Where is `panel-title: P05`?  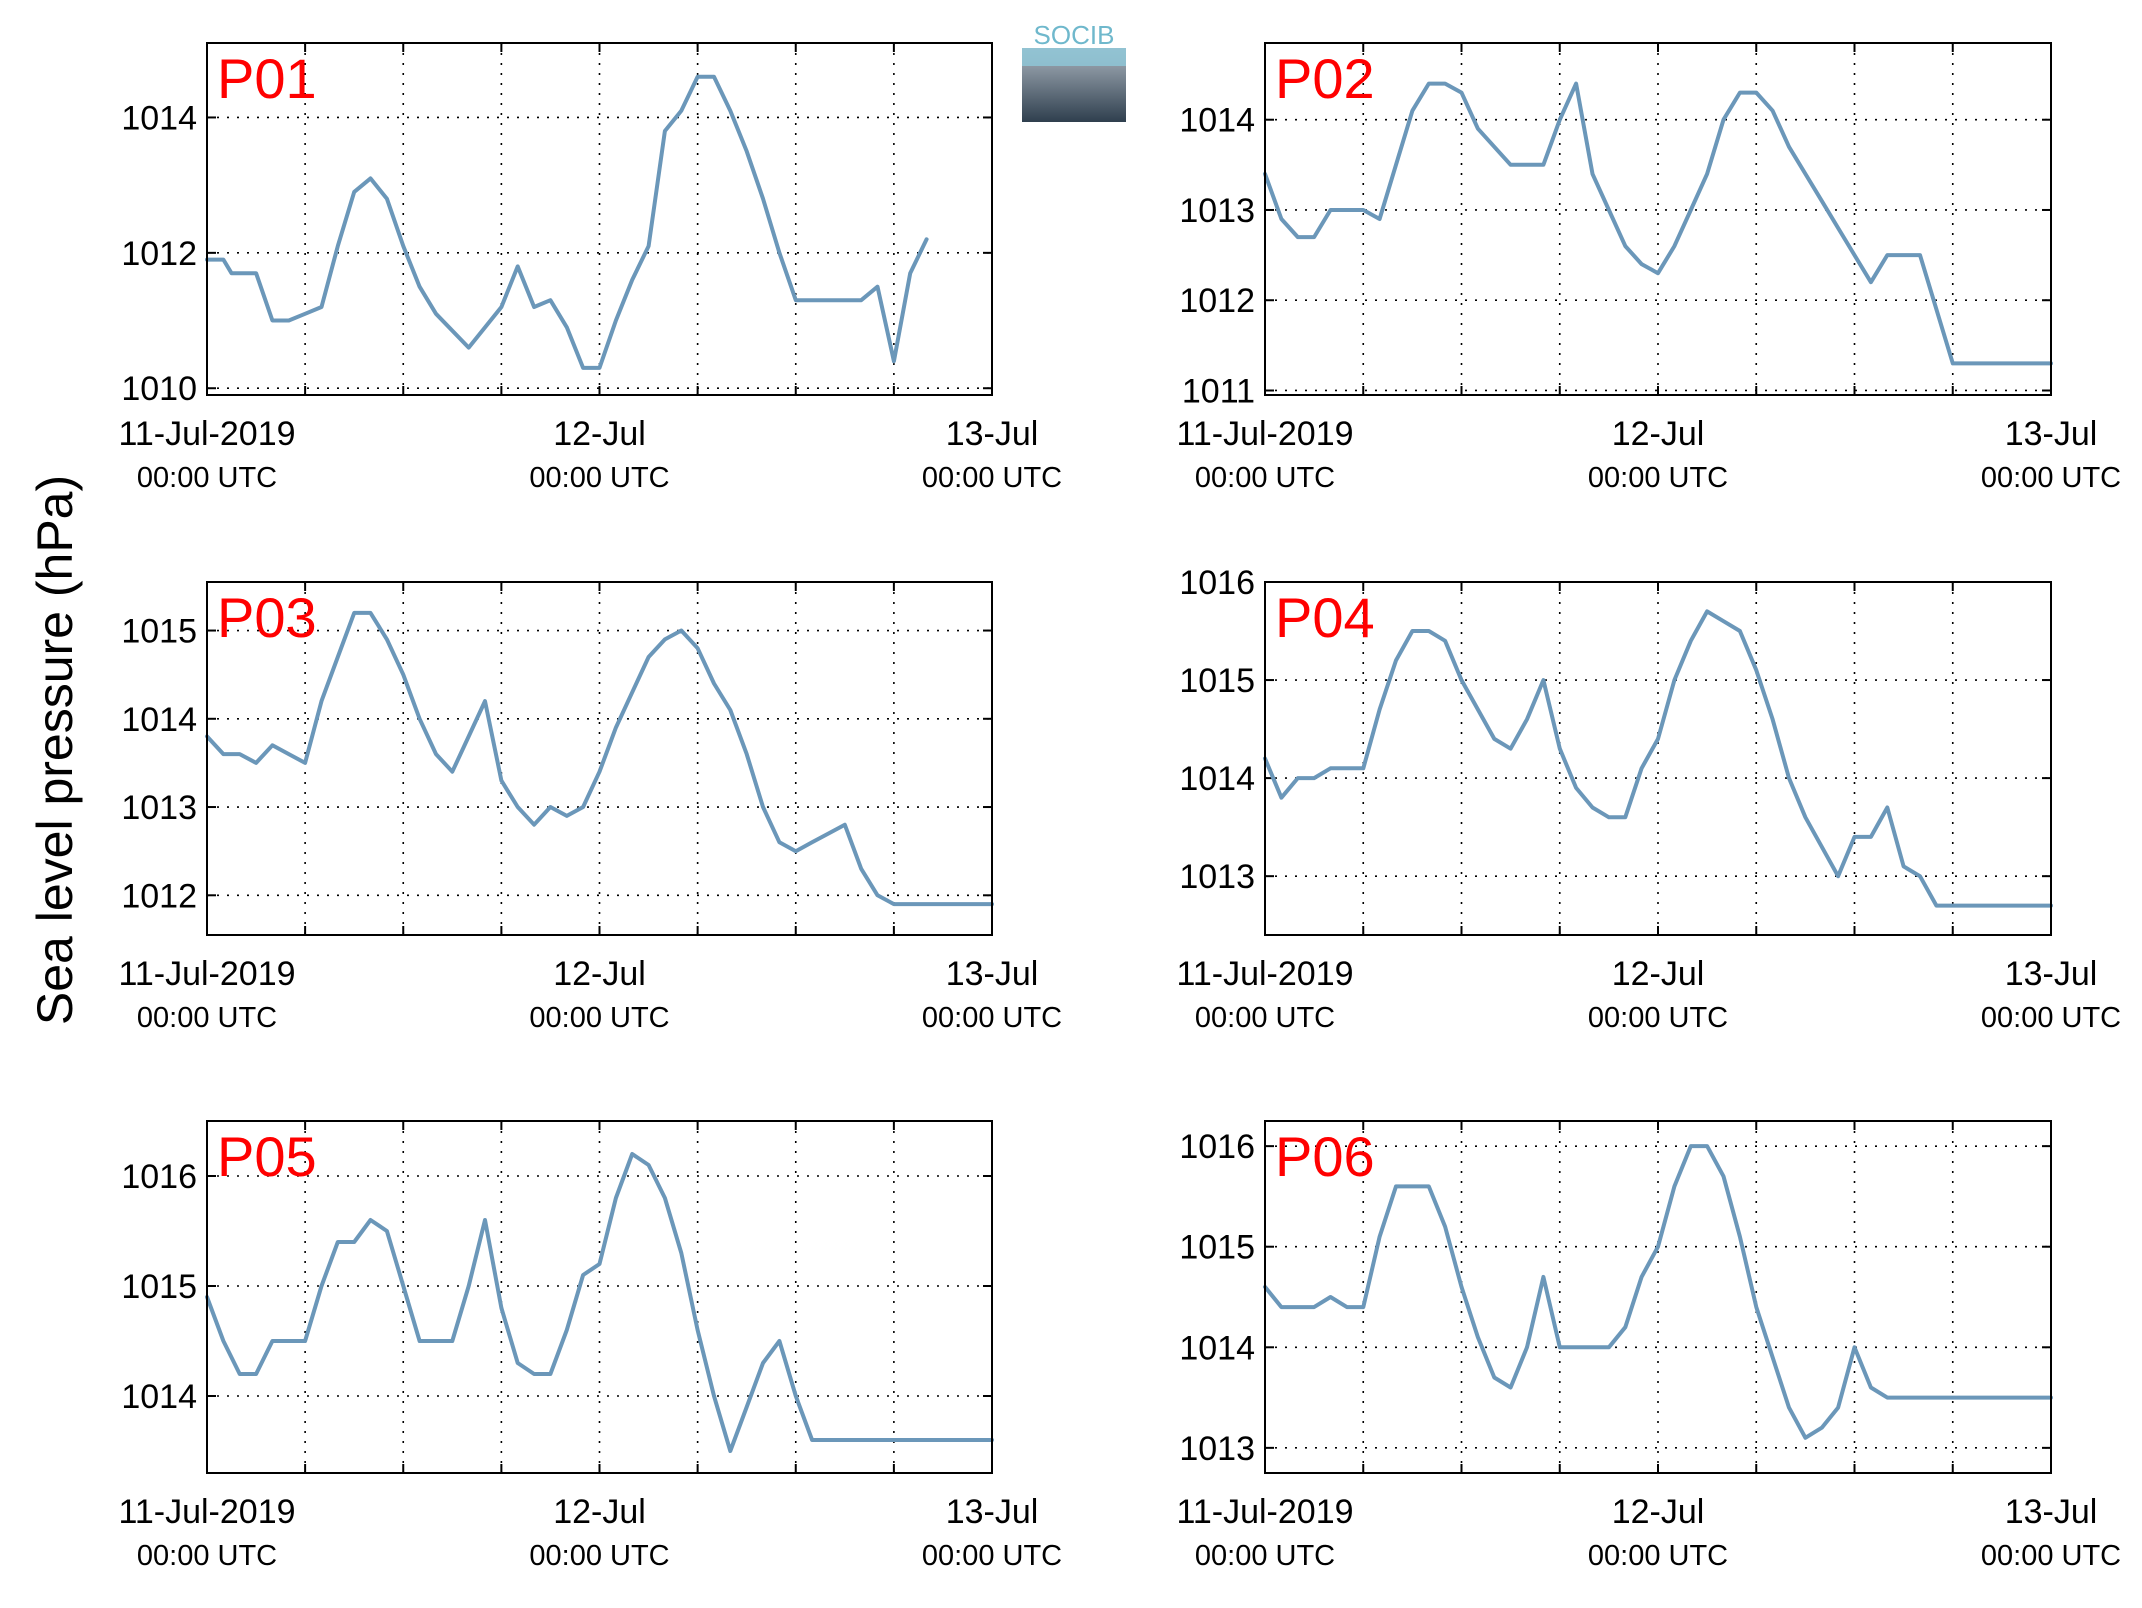 panel-title: P05 is located at coordinates (267, 1156).